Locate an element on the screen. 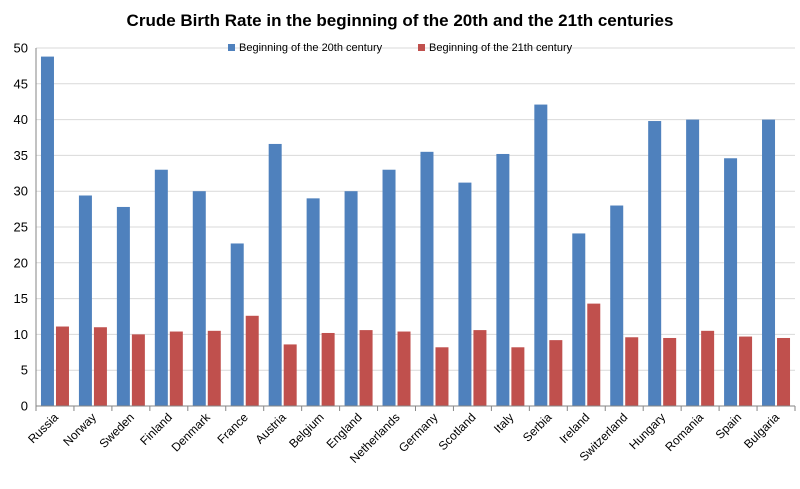 The image size is (800, 489). y-axis: 0 5 10 15 20 25 30 35 40 45 50 is located at coordinates (25, 227).